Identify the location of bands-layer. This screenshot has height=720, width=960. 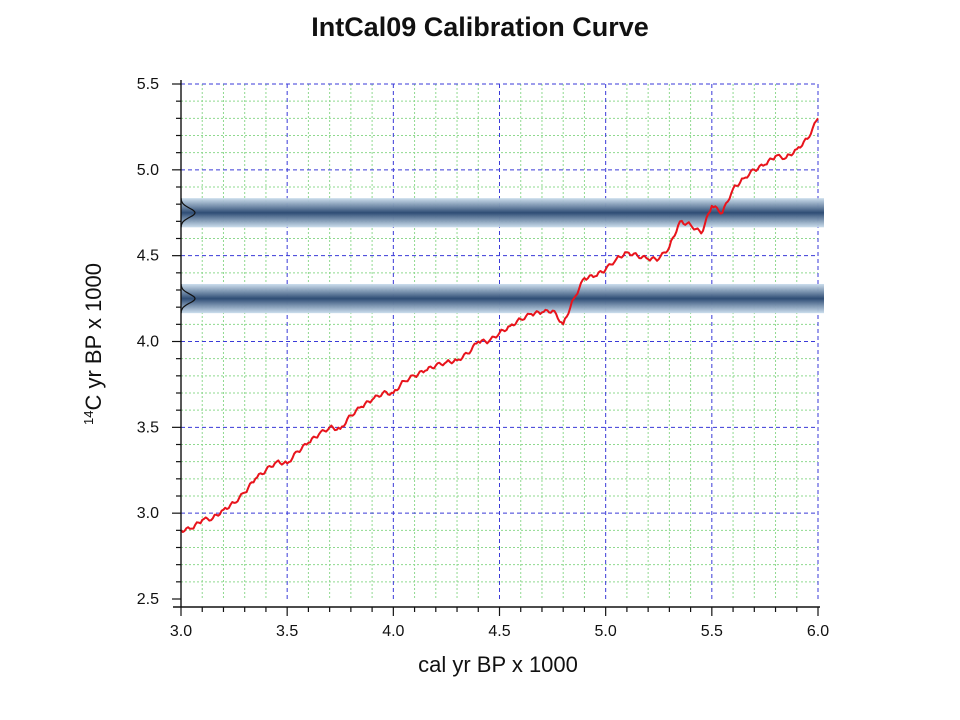
(502, 256).